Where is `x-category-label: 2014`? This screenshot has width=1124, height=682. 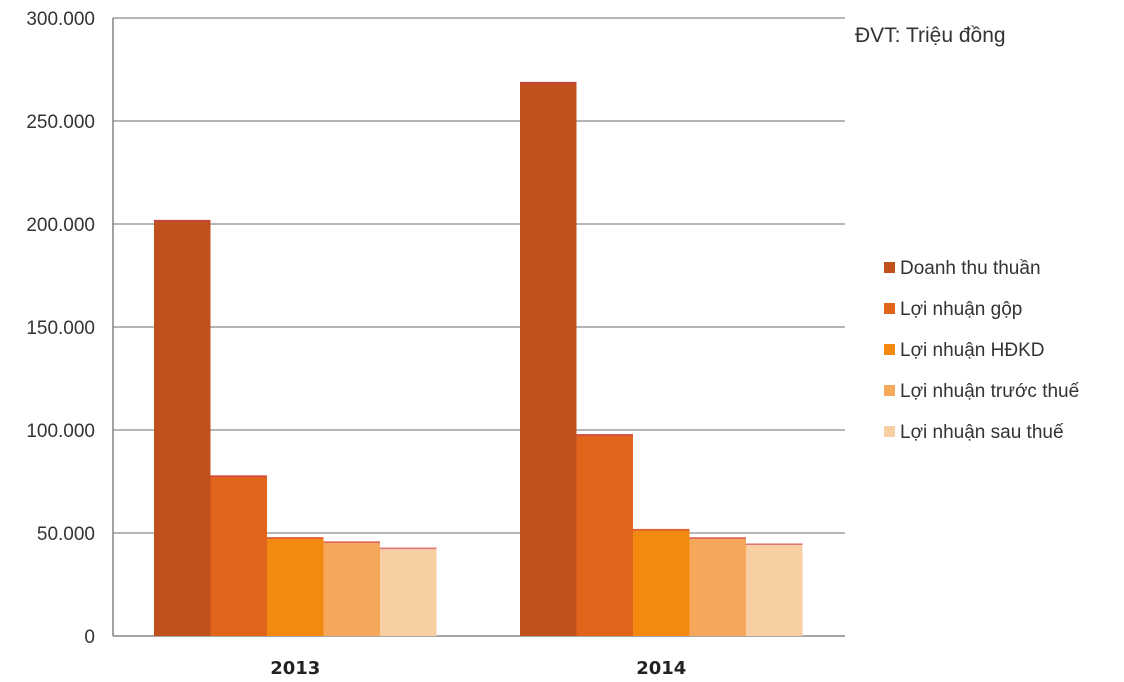
x-category-label: 2014 is located at coordinates (661, 668).